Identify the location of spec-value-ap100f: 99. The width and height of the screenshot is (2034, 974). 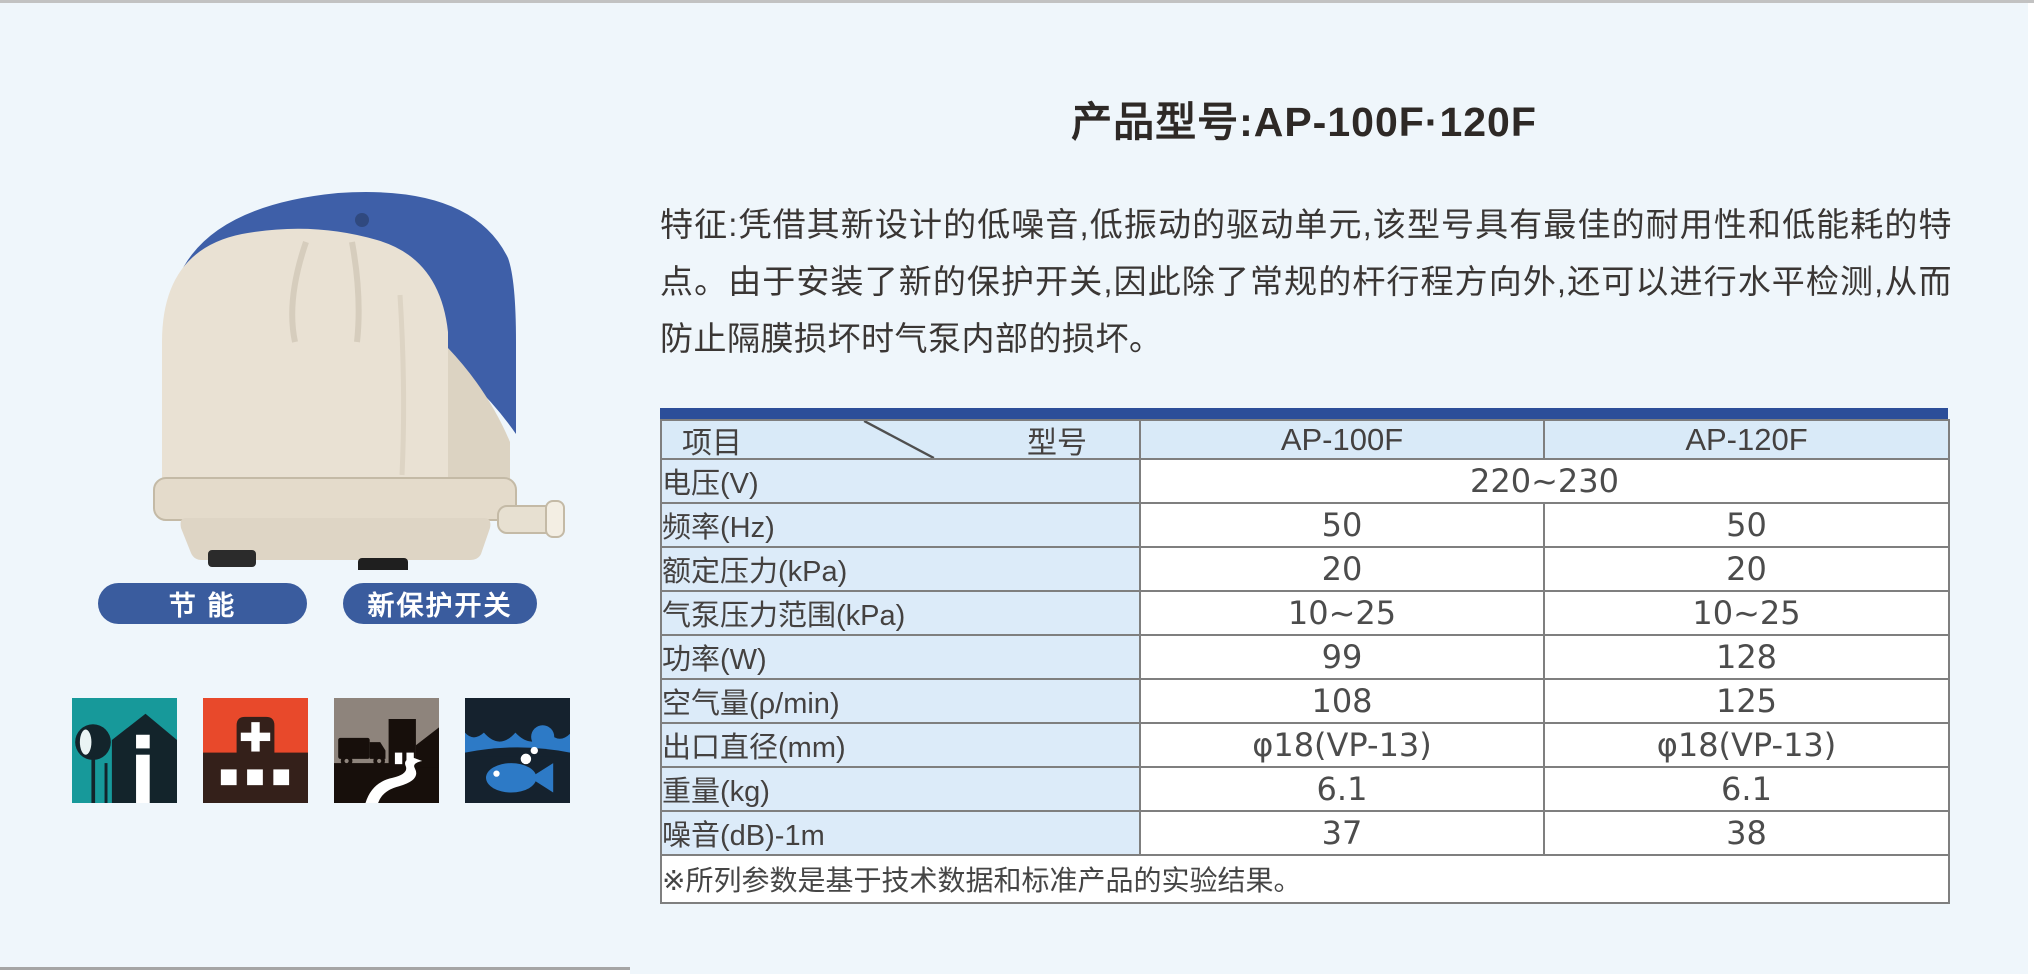
(1342, 657).